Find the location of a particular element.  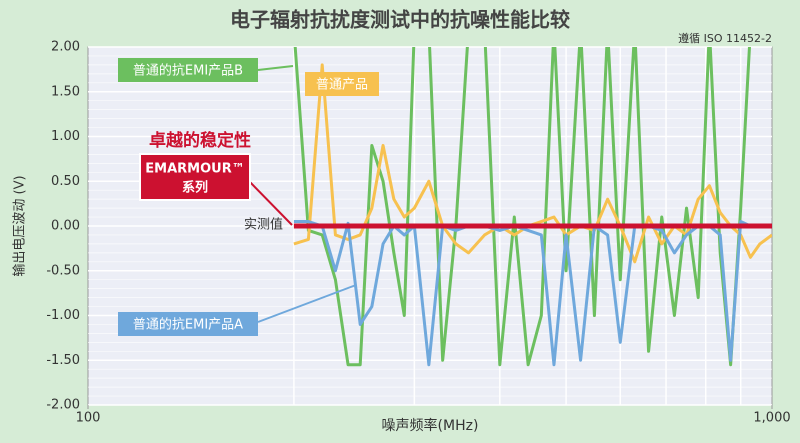

series-label: 普通的抗EMI产品A is located at coordinates (188, 325).